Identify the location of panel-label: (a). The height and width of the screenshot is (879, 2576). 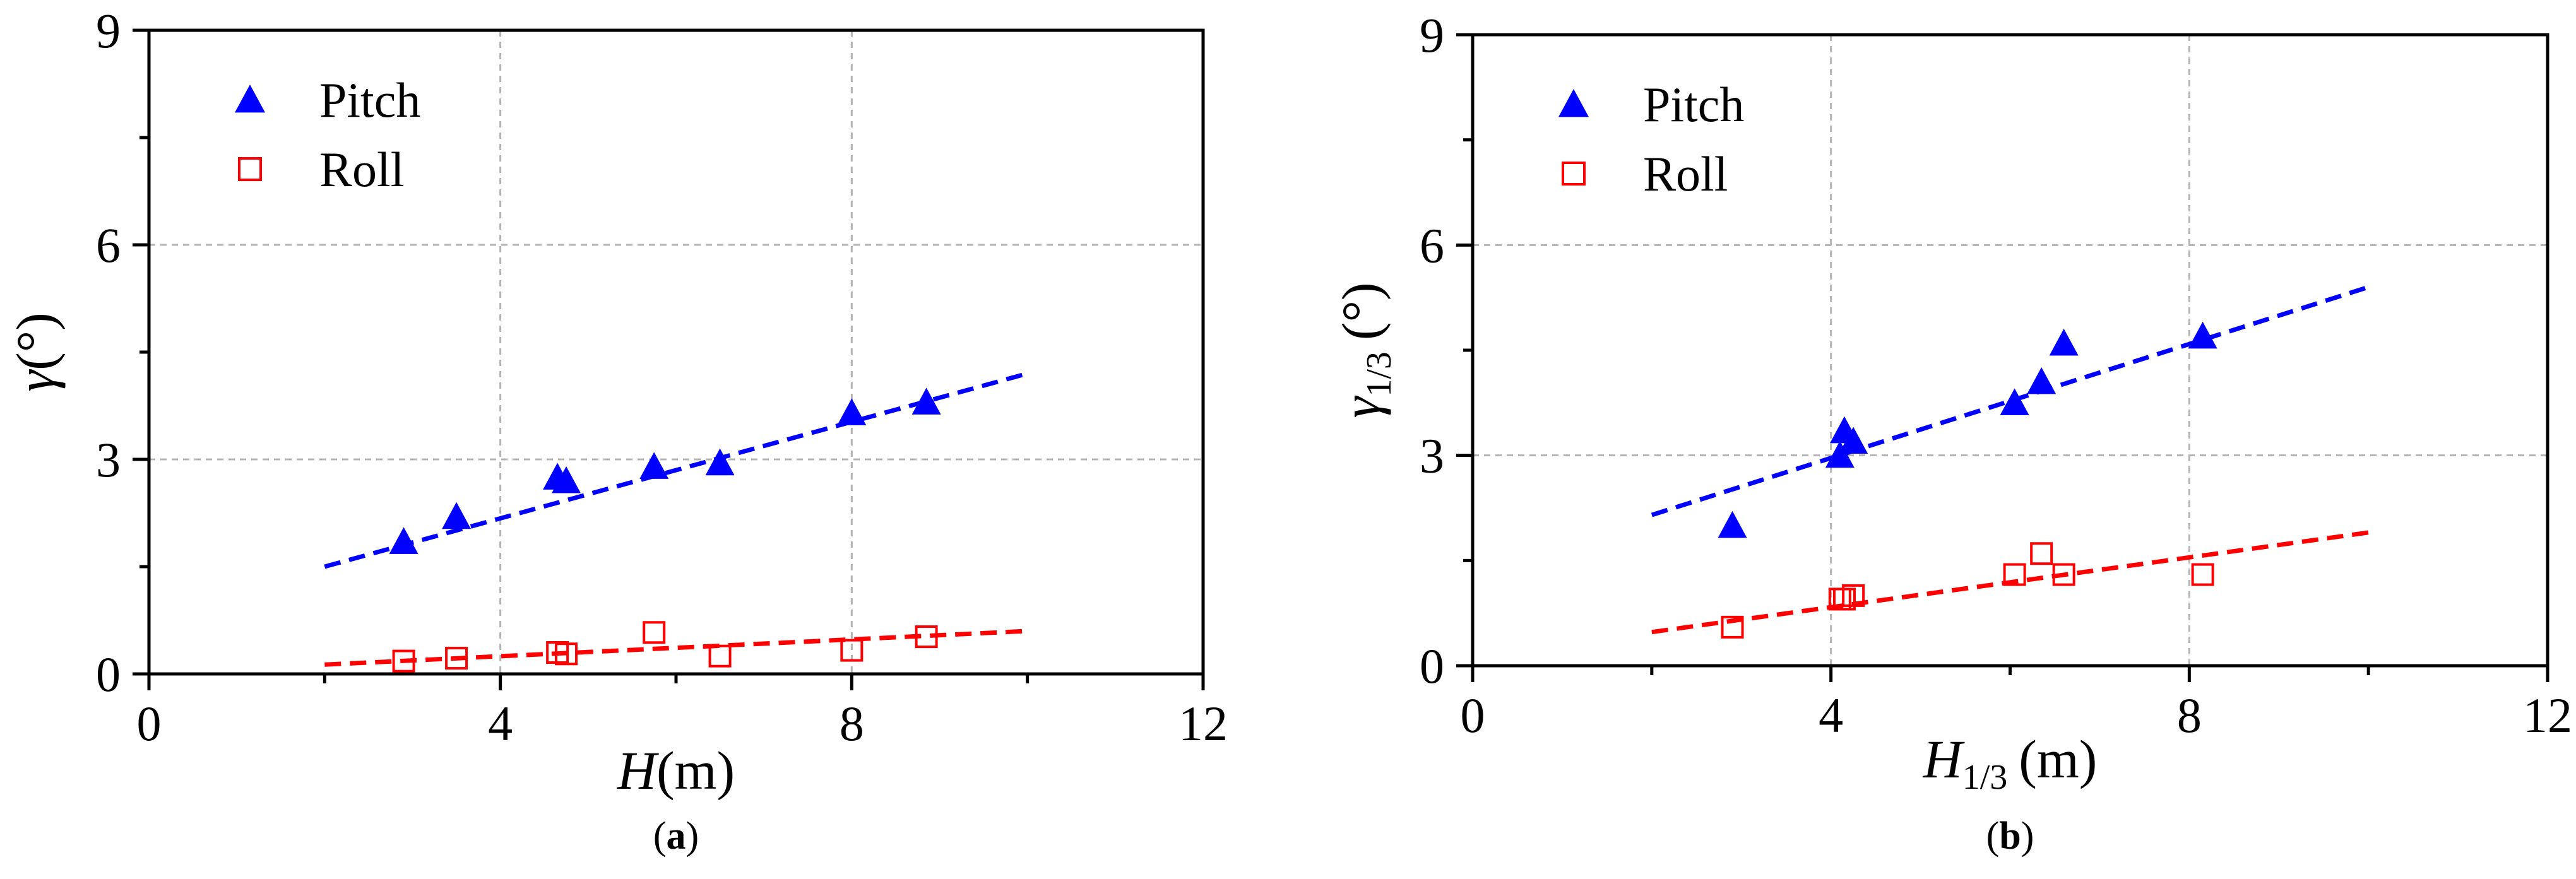
(676, 836).